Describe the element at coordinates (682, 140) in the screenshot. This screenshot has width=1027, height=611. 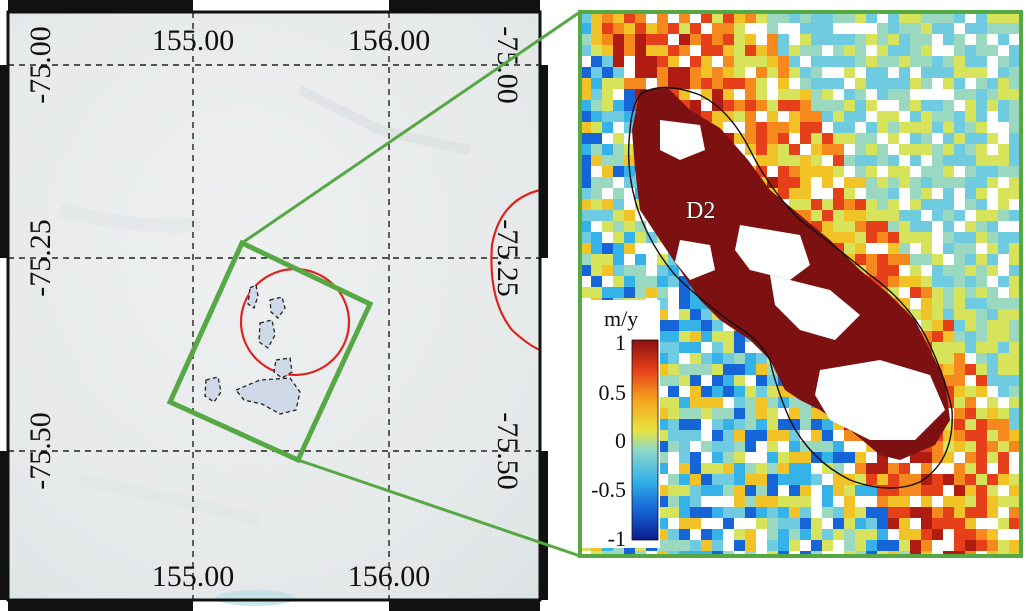
I see `gap` at that location.